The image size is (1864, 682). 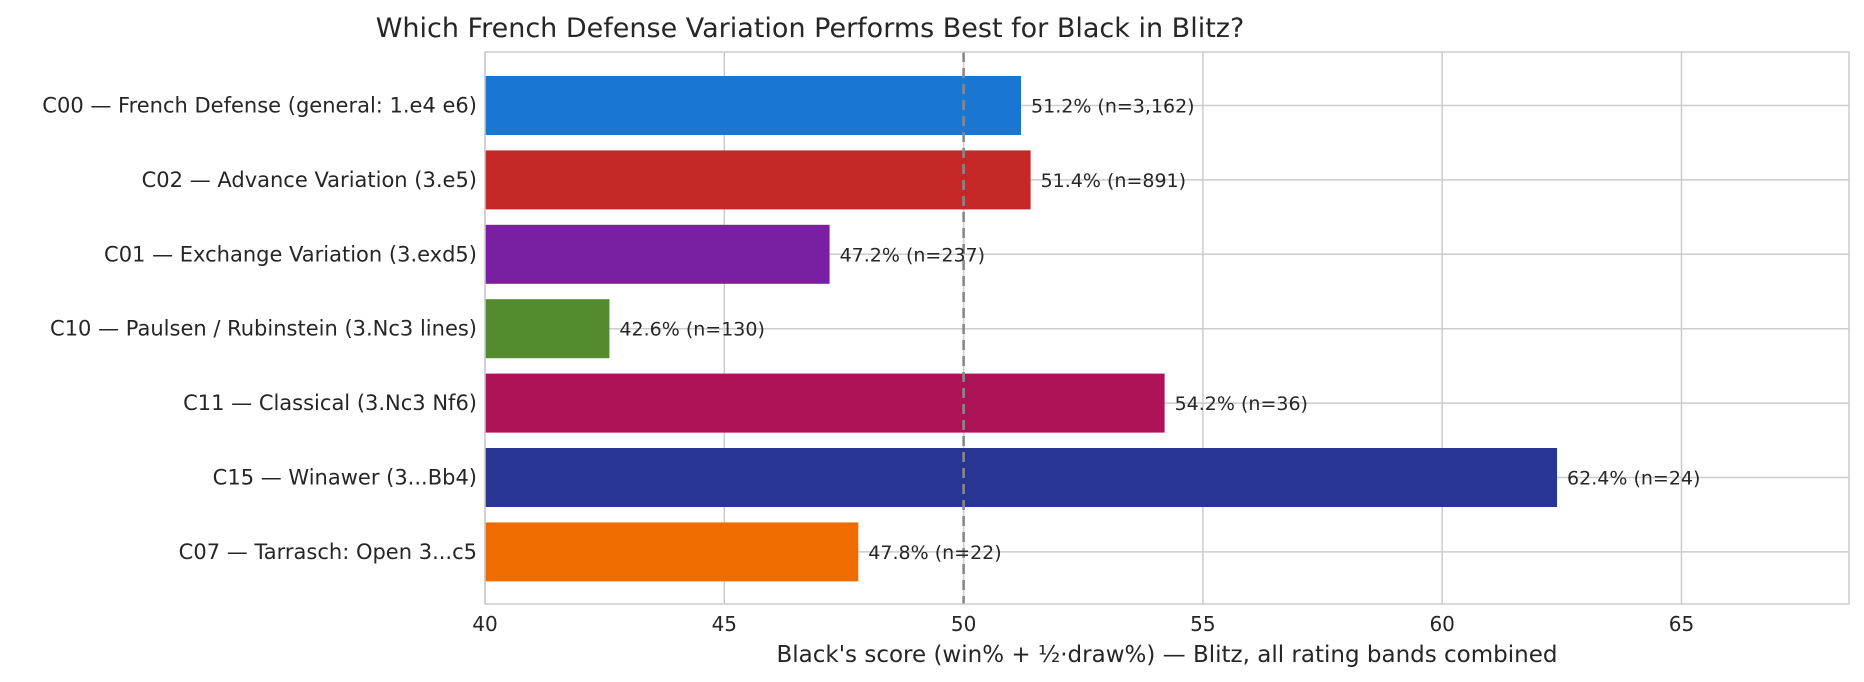 What do you see at coordinates (934, 553) in the screenshot?
I see `data-label-6: 47.8% (n=22)` at bounding box center [934, 553].